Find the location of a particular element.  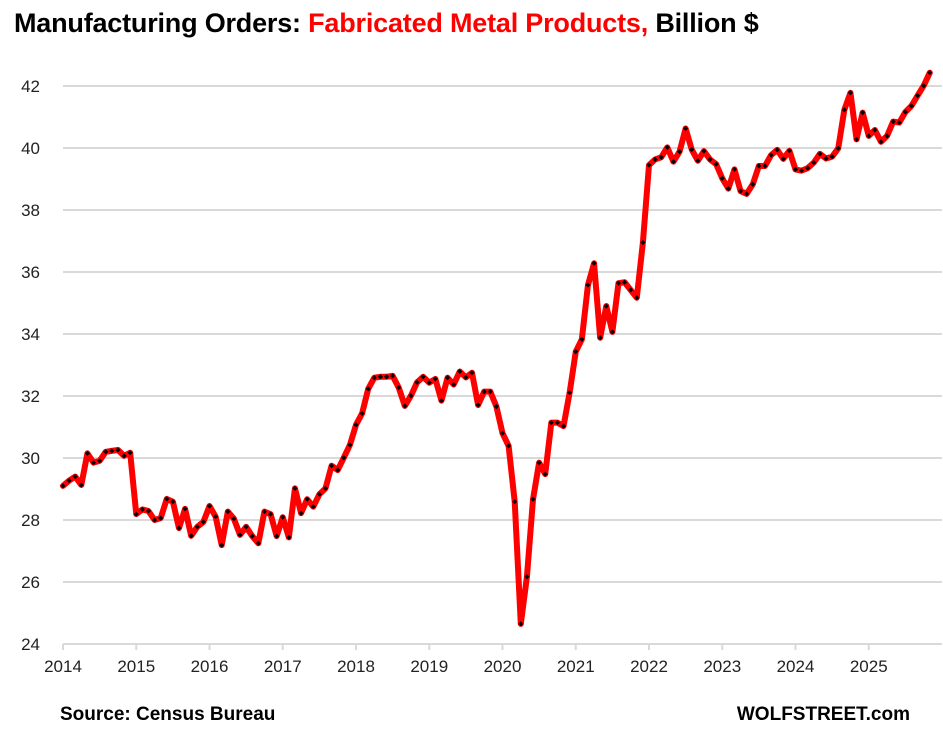

x-tick-label: 2023 is located at coordinates (722, 666).